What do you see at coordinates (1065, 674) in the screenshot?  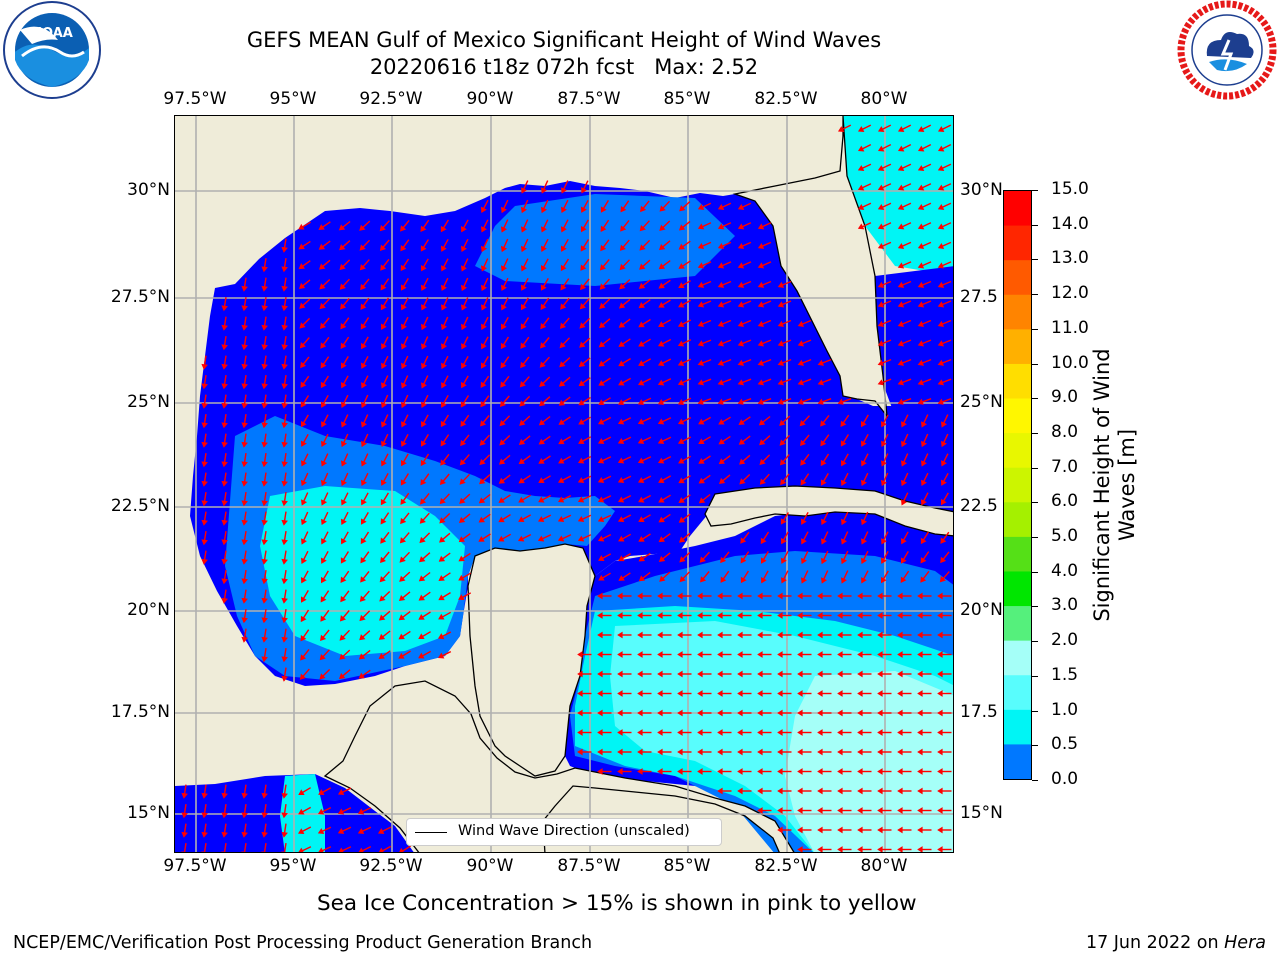 I see `colorbar-tick-label: 1.5` at bounding box center [1065, 674].